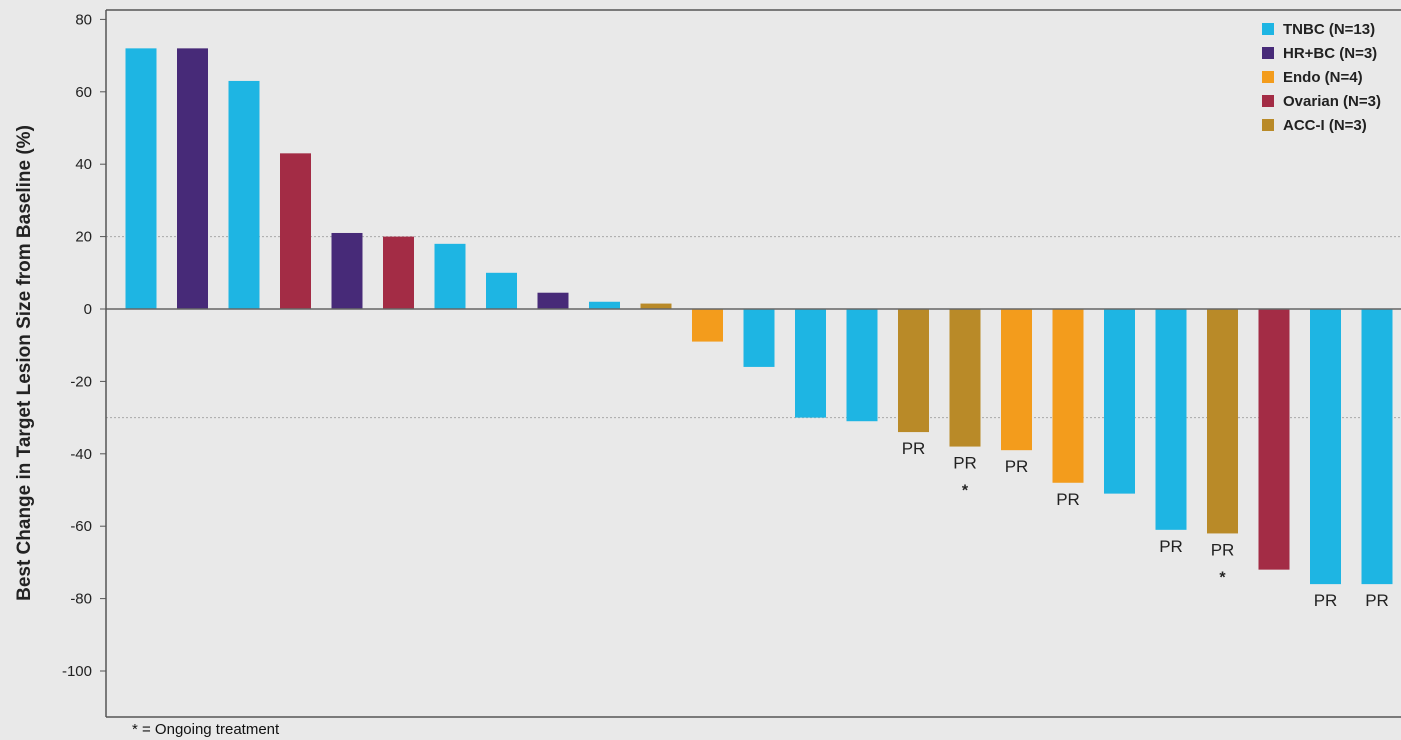 The image size is (1401, 740). Describe the element at coordinates (83, 92) in the screenshot. I see `y-tick-label: 60` at that location.